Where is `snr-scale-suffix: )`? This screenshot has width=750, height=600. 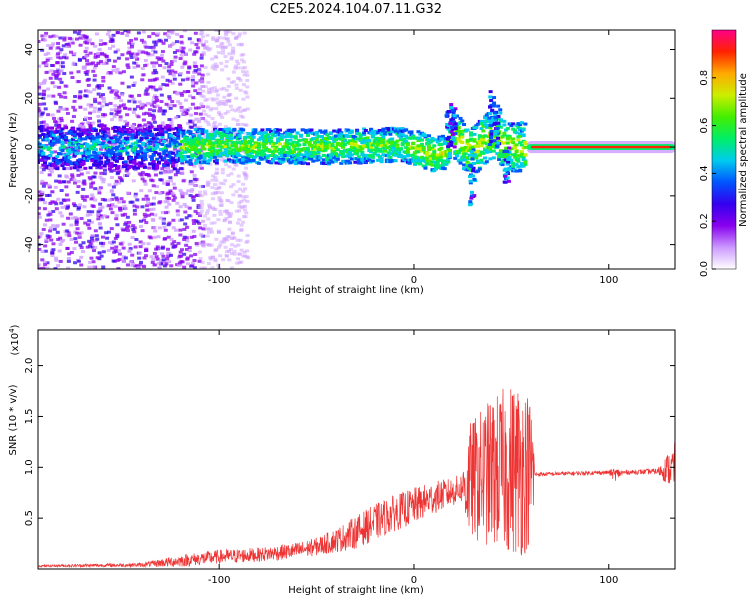 snr-scale-suffix: ) is located at coordinates (15, 326).